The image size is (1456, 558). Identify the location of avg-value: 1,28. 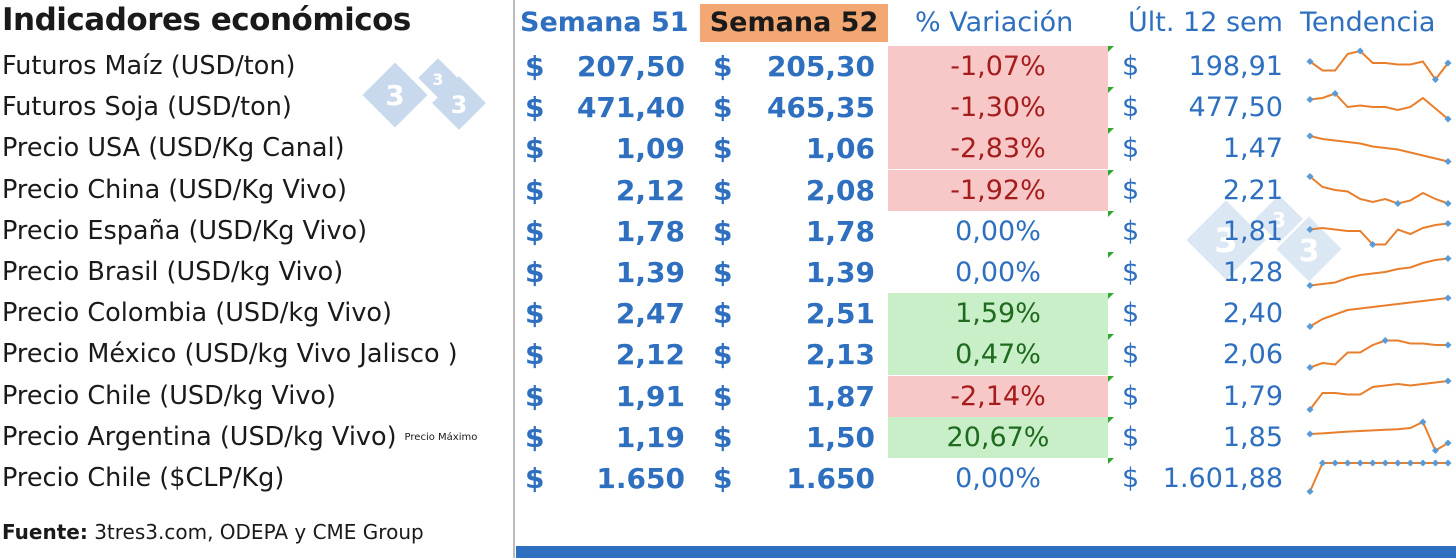
(1252, 272).